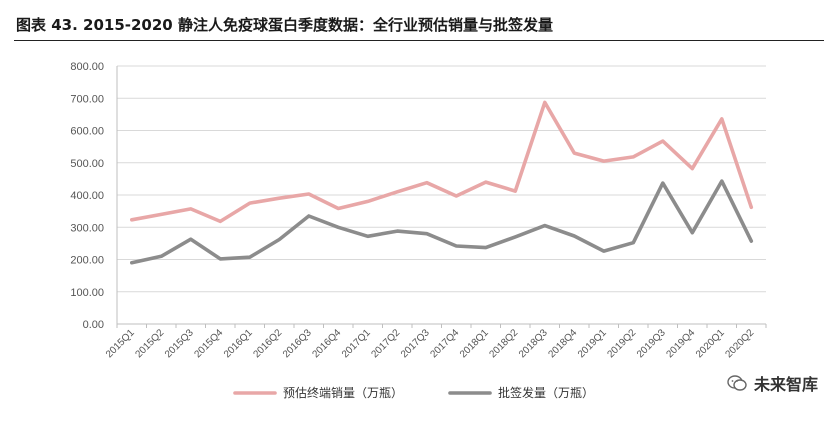 The width and height of the screenshot is (834, 423). Describe the element at coordinates (562, 343) in the screenshot. I see `x-tick-label: 2018Q4` at that location.